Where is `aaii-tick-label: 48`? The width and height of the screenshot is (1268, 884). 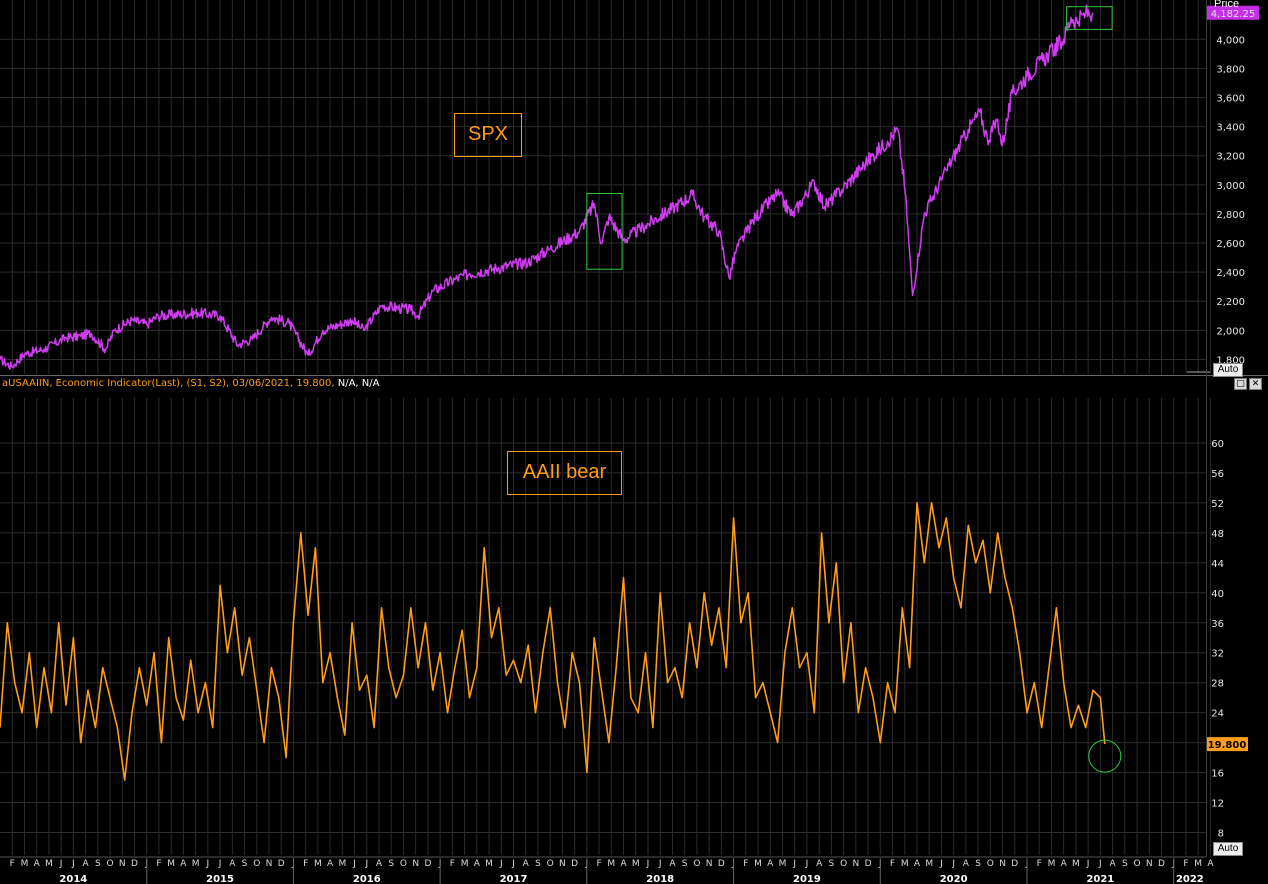
aaii-tick-label: 48 is located at coordinates (1217, 534).